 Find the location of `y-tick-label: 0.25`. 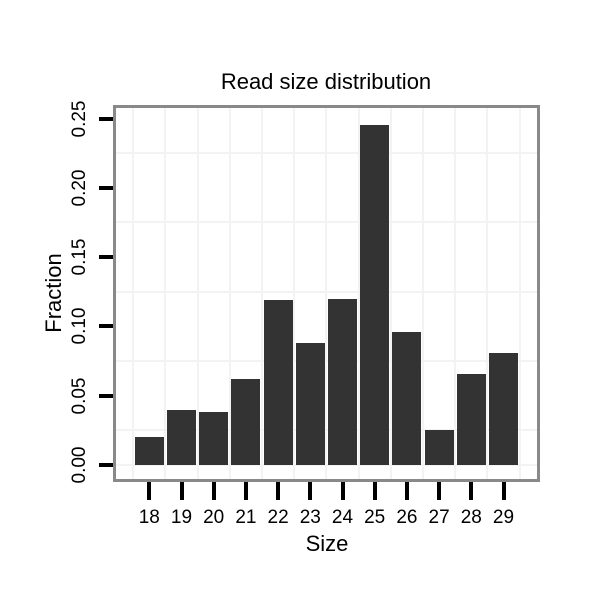

y-tick-label: 0.25 is located at coordinates (79, 118).